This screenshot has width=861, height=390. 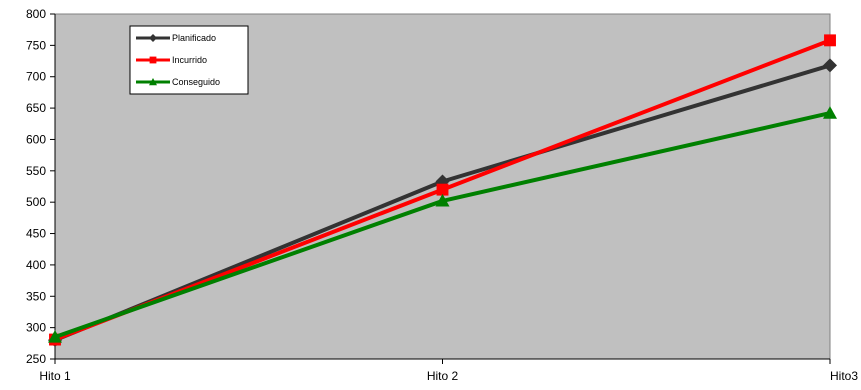 I want to click on x-axis: Hito 1 Hito 2 Hito3, so click(x=448, y=370).